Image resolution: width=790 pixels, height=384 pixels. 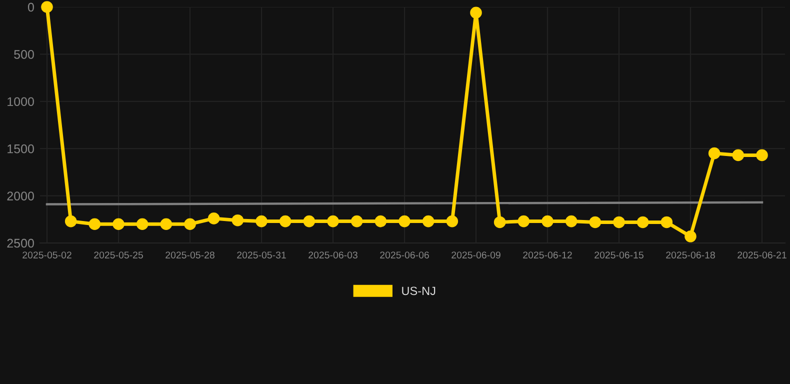 I want to click on x-tick-label: 2025-06-18, so click(x=690, y=255).